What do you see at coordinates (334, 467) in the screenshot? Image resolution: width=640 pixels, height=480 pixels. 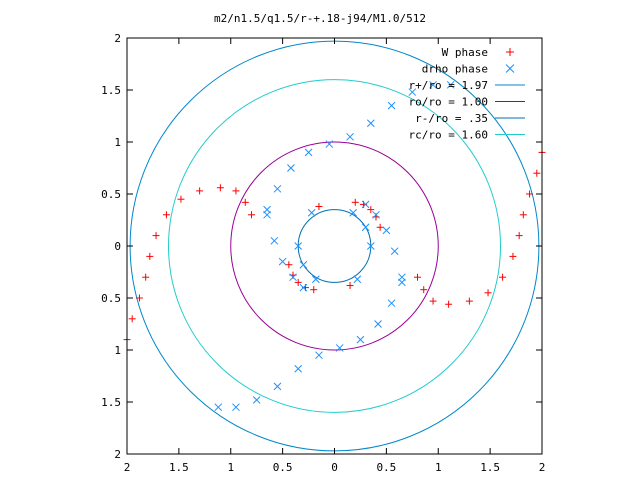 I see `x-tick-label: 0` at bounding box center [334, 467].